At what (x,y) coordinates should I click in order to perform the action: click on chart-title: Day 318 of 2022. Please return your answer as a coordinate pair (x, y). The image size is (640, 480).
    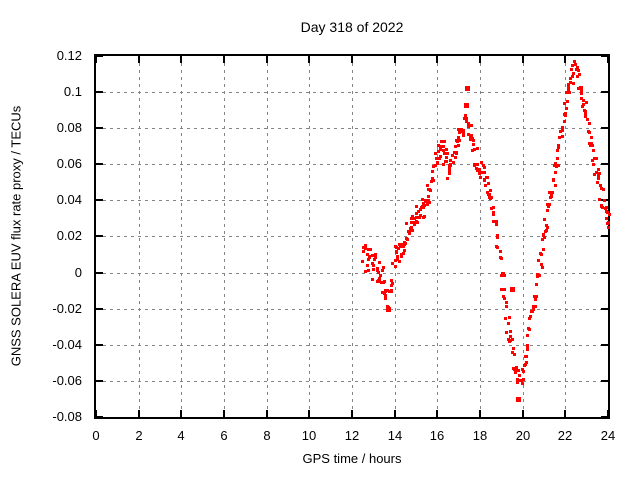
    Looking at the image, I should click on (352, 27).